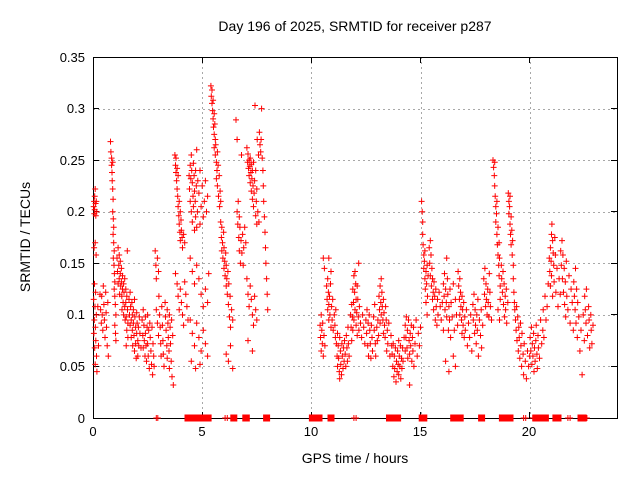  What do you see at coordinates (529, 431) in the screenshot?
I see `x-tick-label: 20` at bounding box center [529, 431].